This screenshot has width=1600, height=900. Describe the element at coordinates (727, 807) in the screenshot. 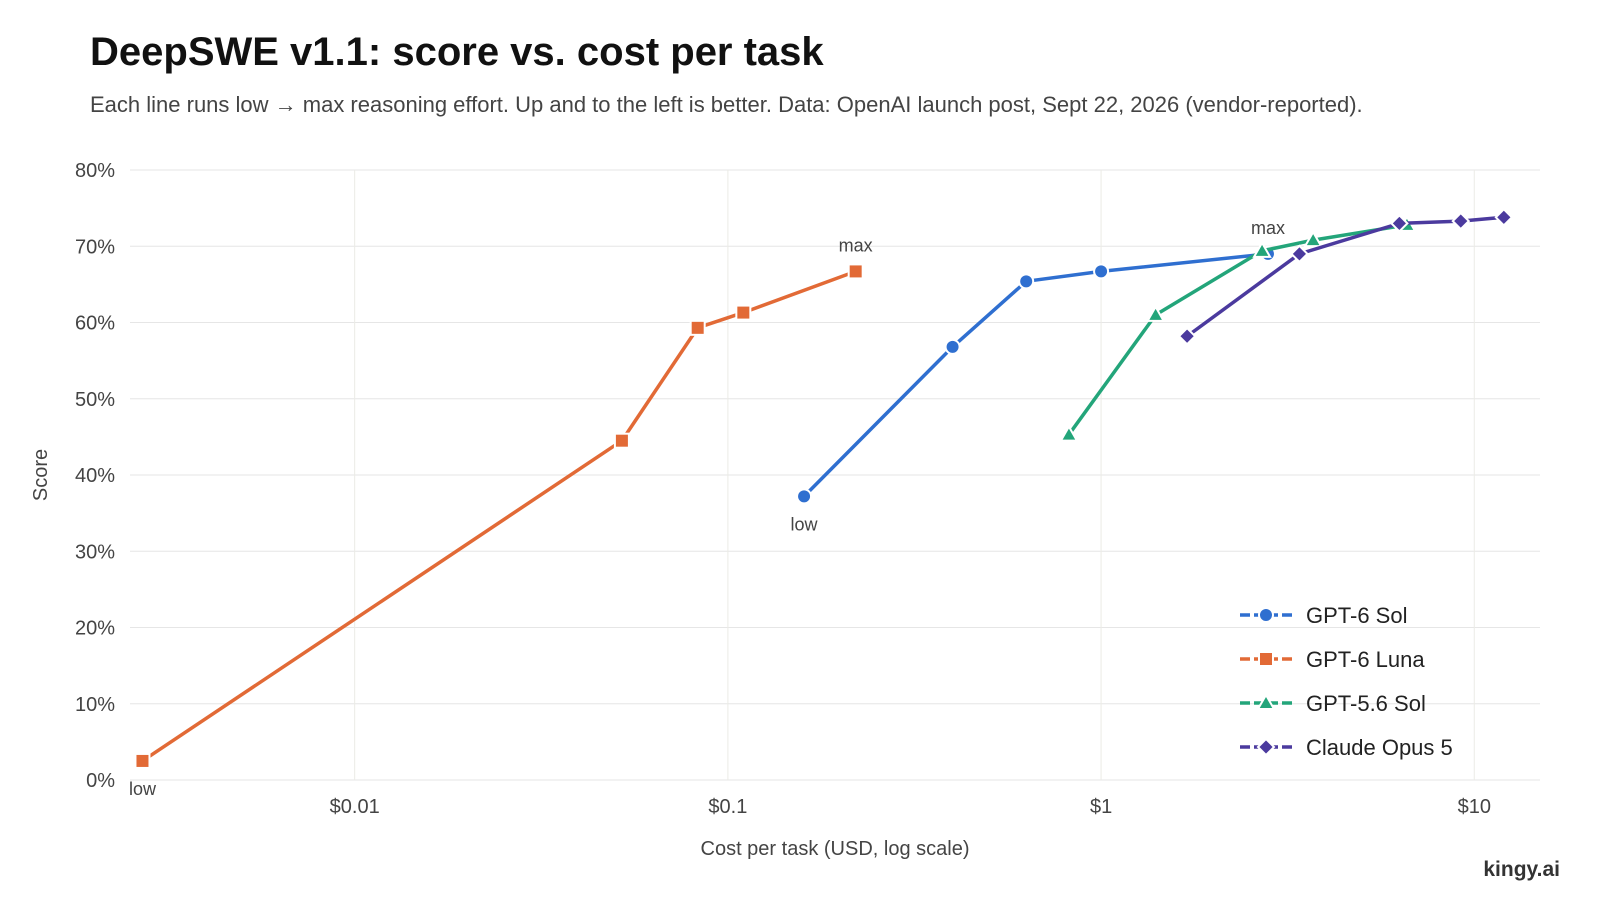

I see `x-tick-label: $0.1` at that location.